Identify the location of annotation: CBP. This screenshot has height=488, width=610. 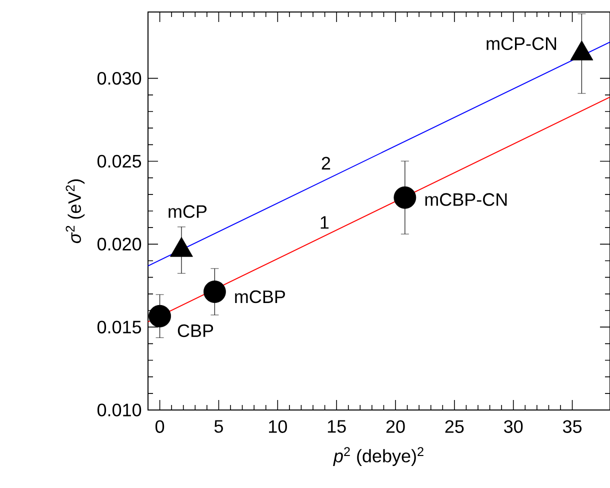
(196, 331).